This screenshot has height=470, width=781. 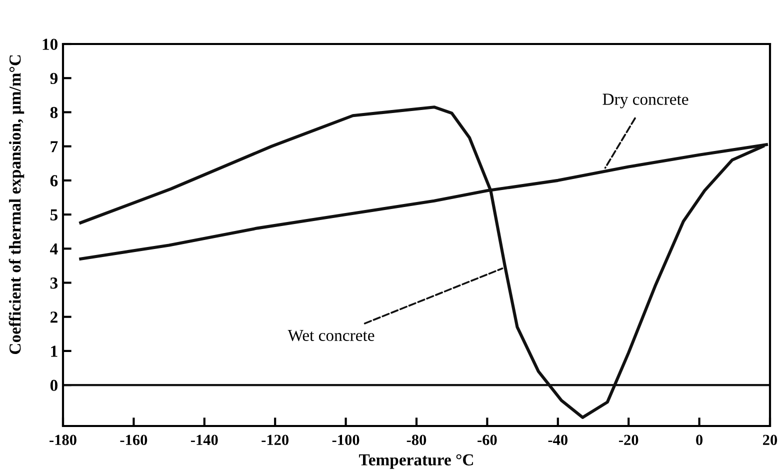 I want to click on y-tick-label: 9, so click(x=54, y=78).